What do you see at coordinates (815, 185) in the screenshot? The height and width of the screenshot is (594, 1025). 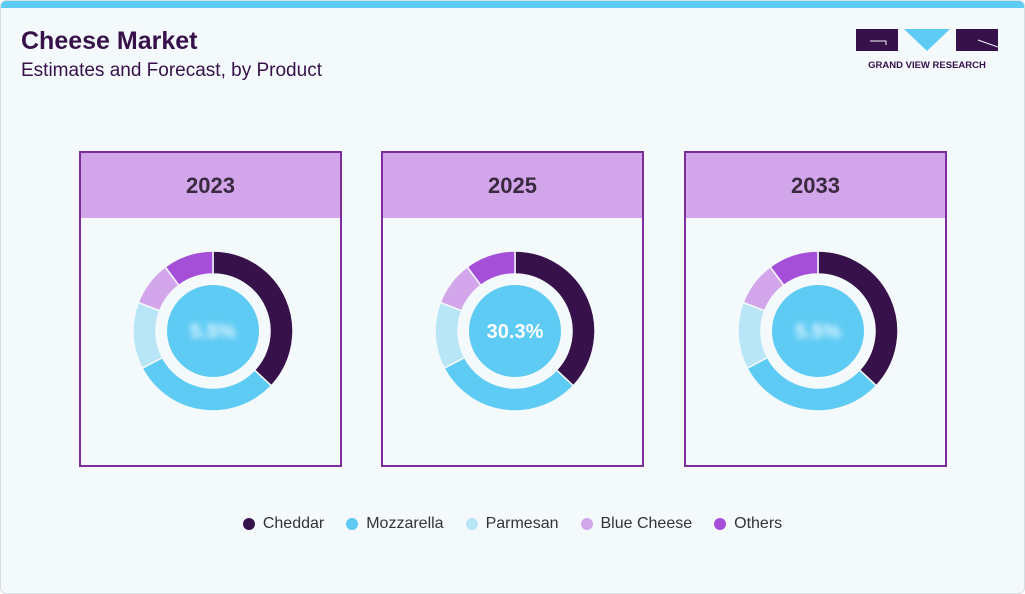 I see `panel-year: 2033` at bounding box center [815, 185].